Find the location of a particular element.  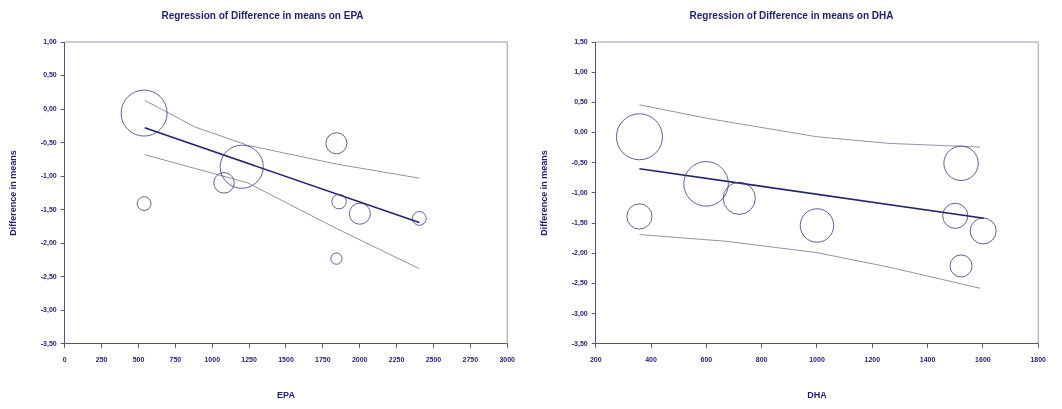

chart-title: Regression of Difference in means on DHA is located at coordinates (791, 15).